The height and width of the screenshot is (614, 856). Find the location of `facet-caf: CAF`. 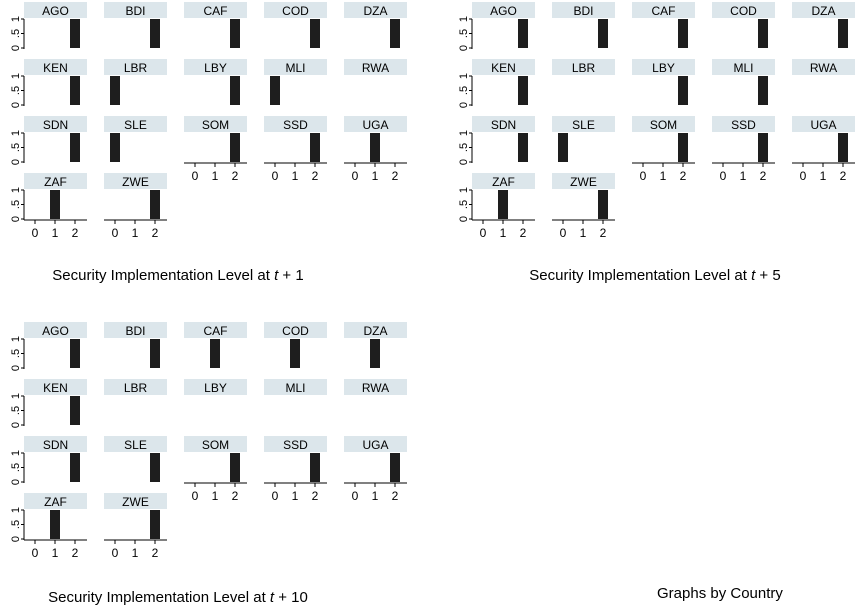

facet-caf: CAF is located at coordinates (215, 25).